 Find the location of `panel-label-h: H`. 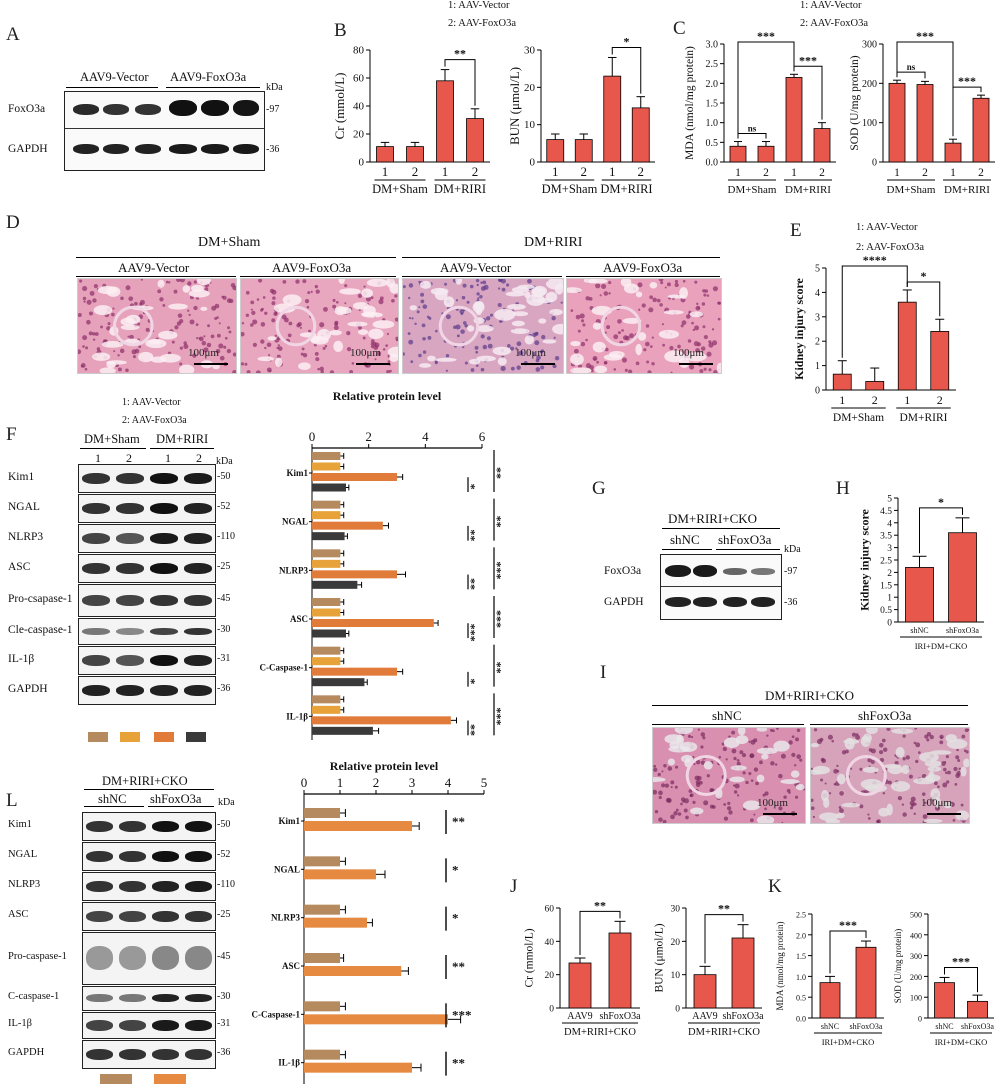

panel-label-h: H is located at coordinates (843, 488).